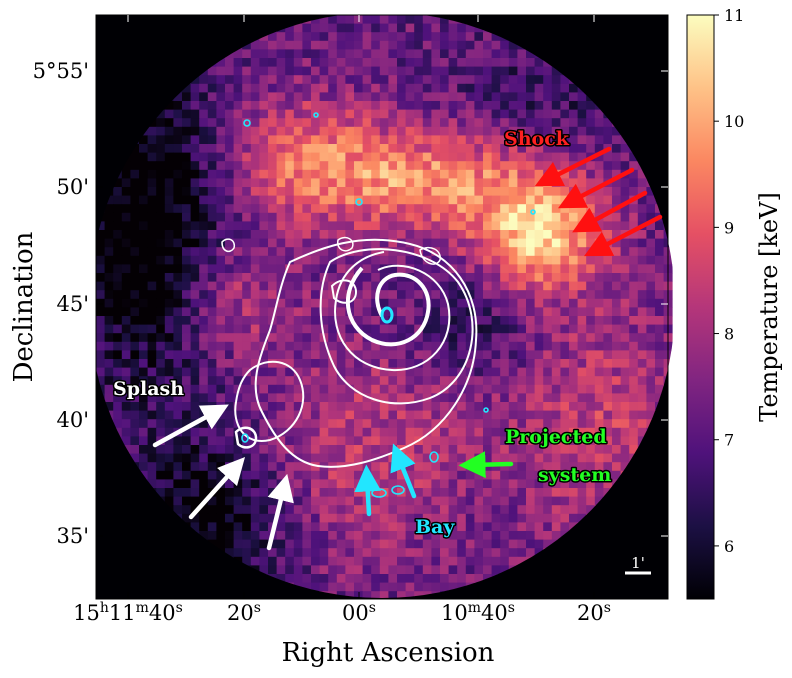 This screenshot has width=792, height=678. Describe the element at coordinates (244, 612) in the screenshot. I see `x-tick-label: 20s` at that location.